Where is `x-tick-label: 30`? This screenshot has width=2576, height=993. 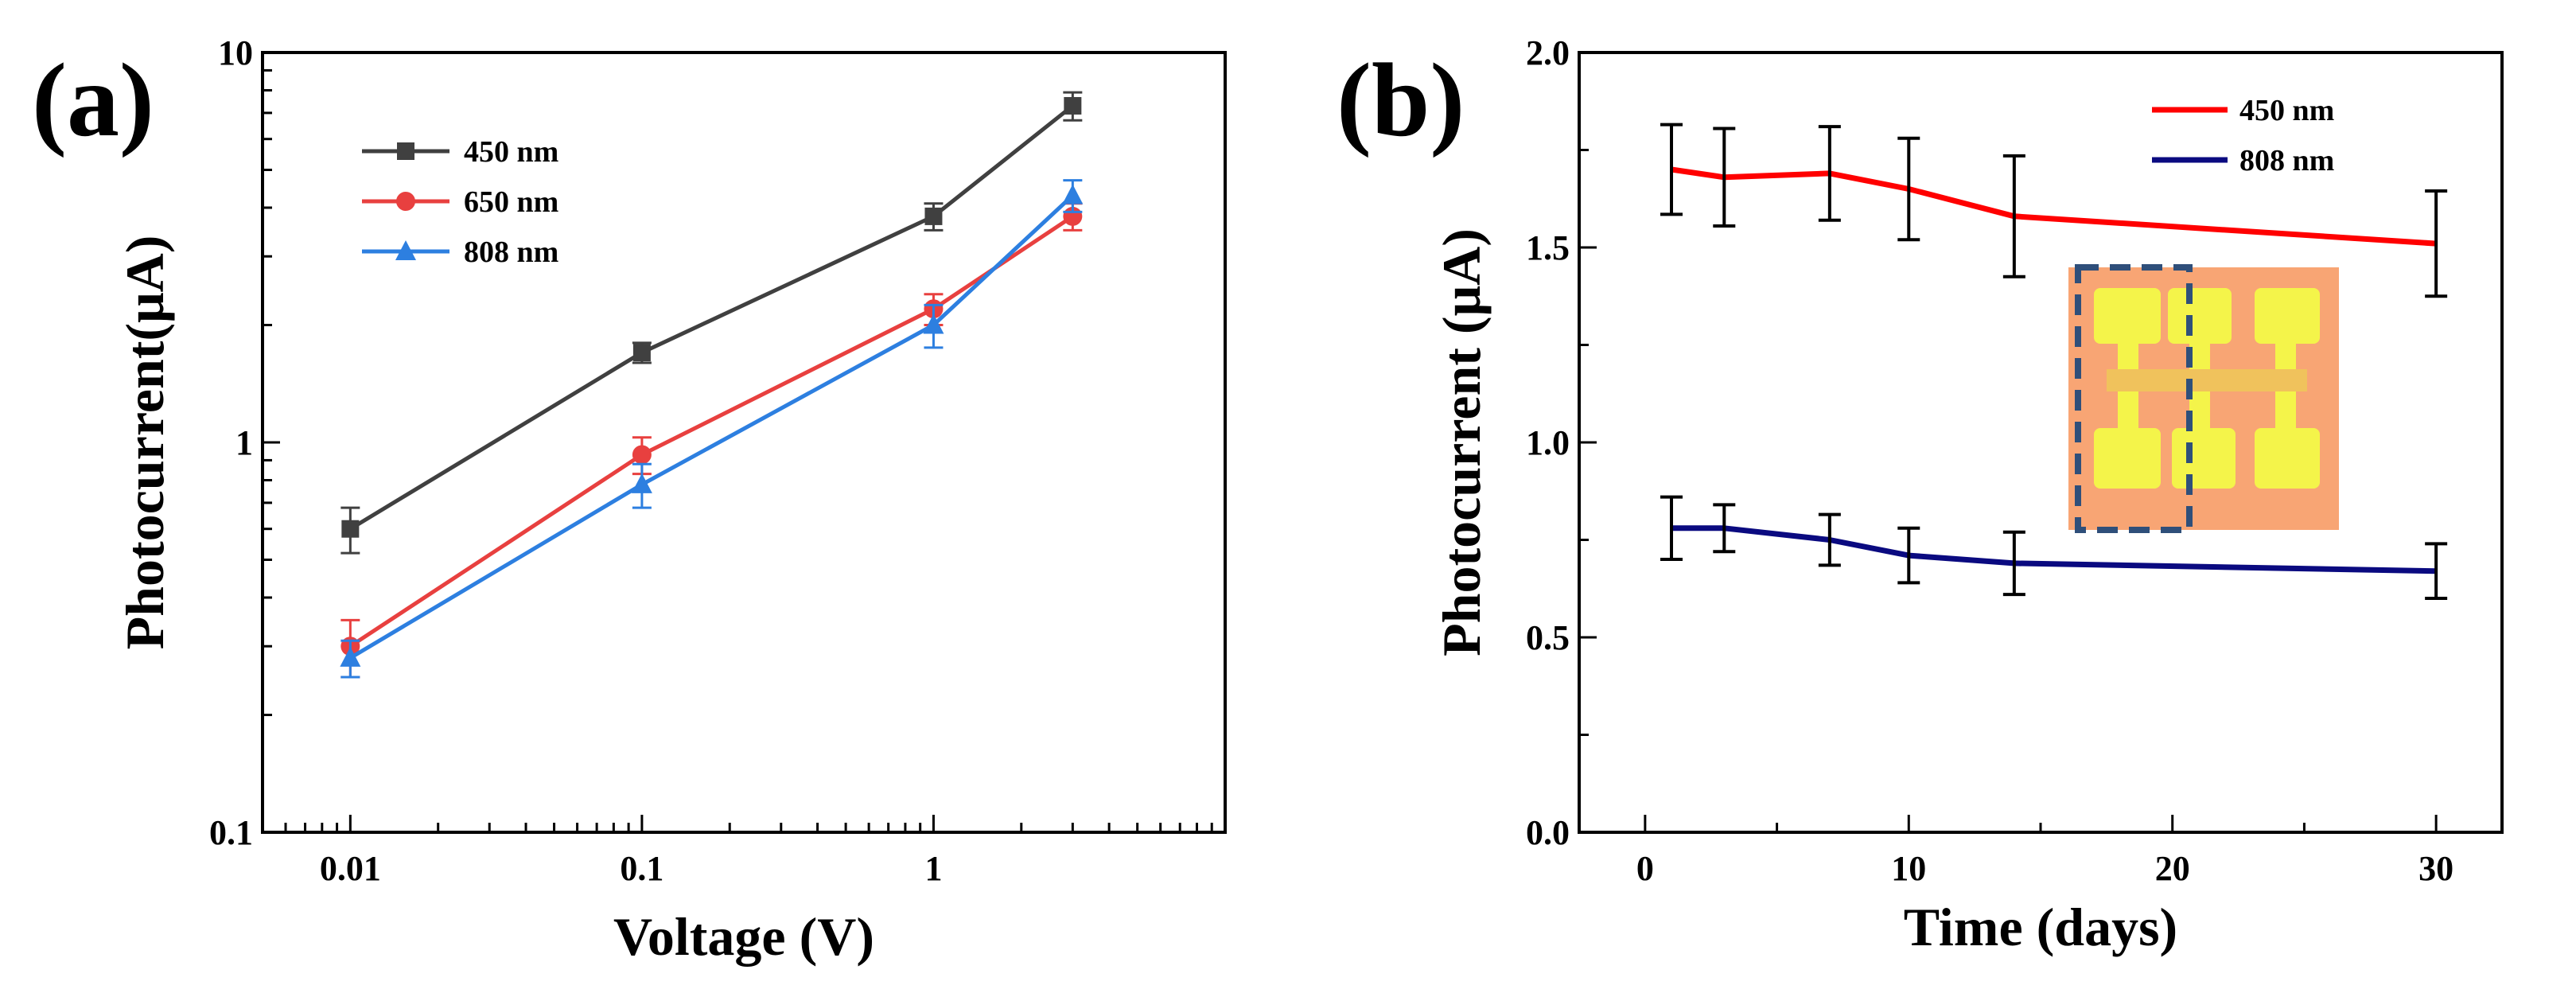 x-tick-label: 30 is located at coordinates (2436, 868).